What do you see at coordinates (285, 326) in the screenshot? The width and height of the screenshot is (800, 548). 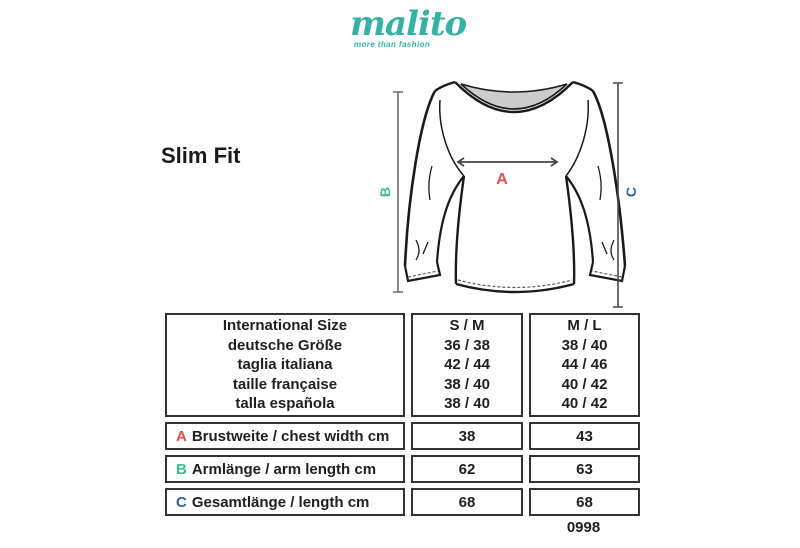 I see `size-row-label: International Size` at bounding box center [285, 326].